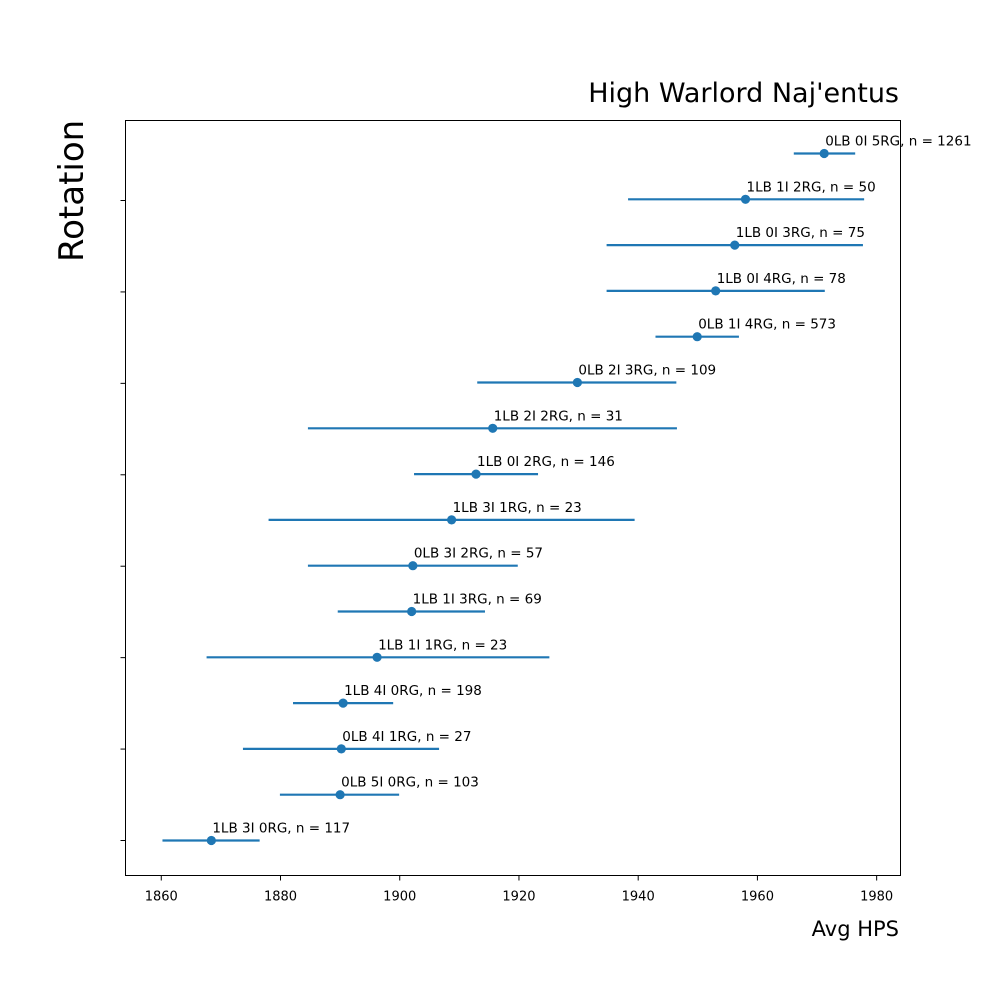 The image size is (1000, 1000). I want to click on x-tick-label: 1900, so click(399, 897).